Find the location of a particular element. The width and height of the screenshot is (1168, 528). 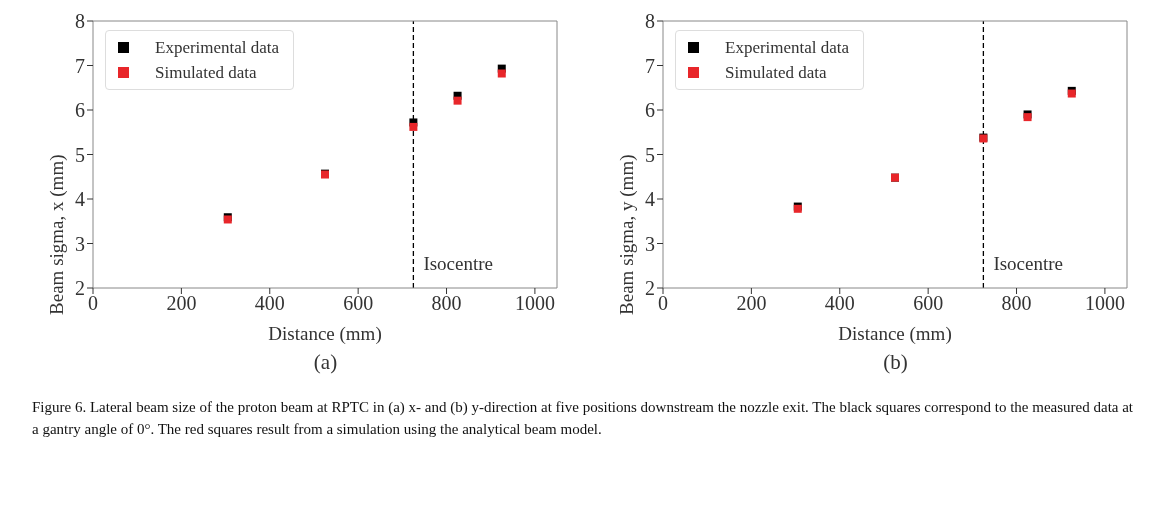

y-axis-title: Beam sigma, x (mm) is located at coordinates (56, 234).